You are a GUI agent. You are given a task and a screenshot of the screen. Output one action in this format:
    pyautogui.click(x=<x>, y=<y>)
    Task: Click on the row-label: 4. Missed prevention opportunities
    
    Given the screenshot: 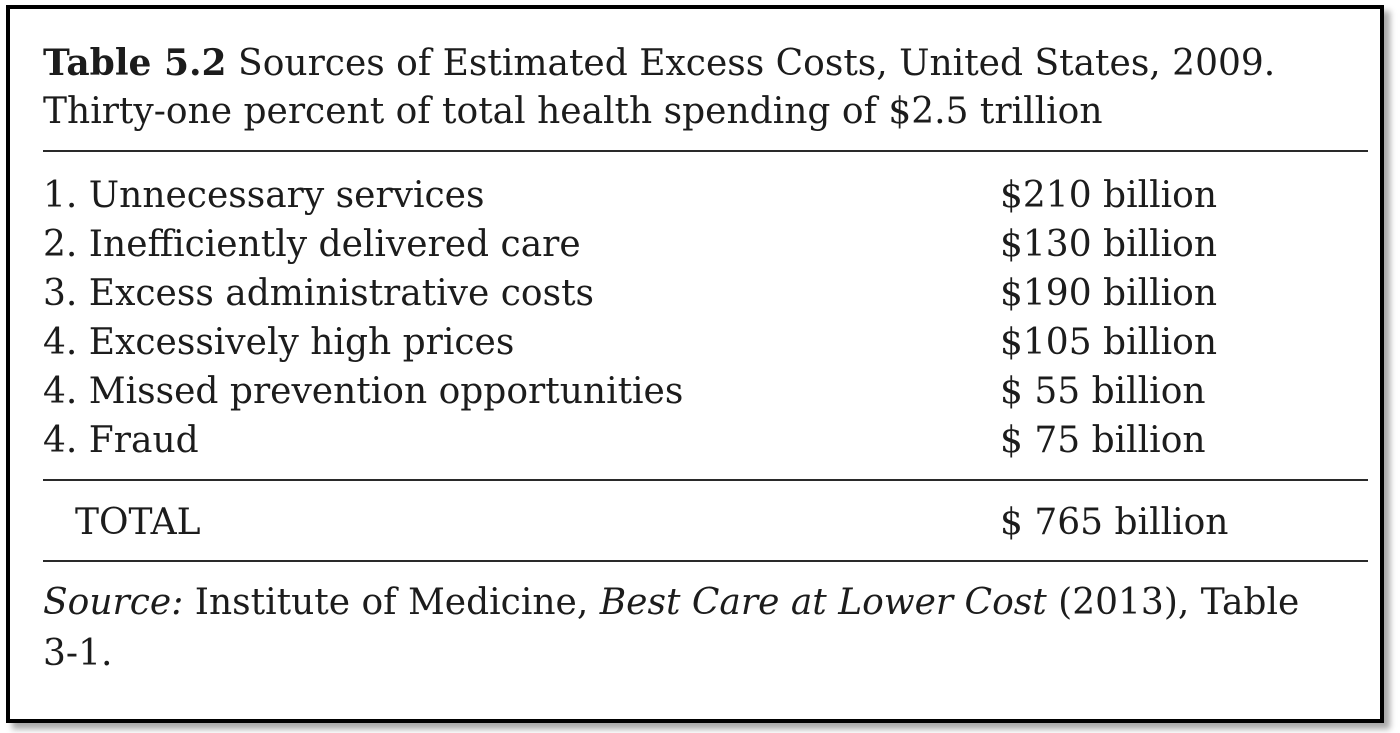 What is the action you would take?
    pyautogui.click(x=363, y=391)
    